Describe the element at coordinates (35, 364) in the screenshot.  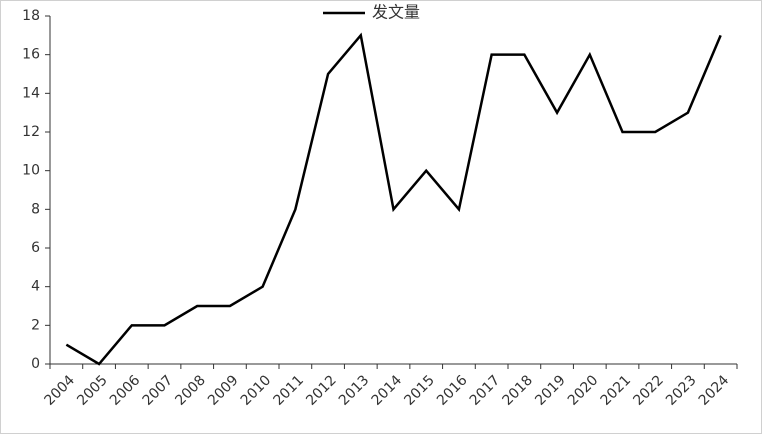
I see `y-tick-label: 0` at that location.